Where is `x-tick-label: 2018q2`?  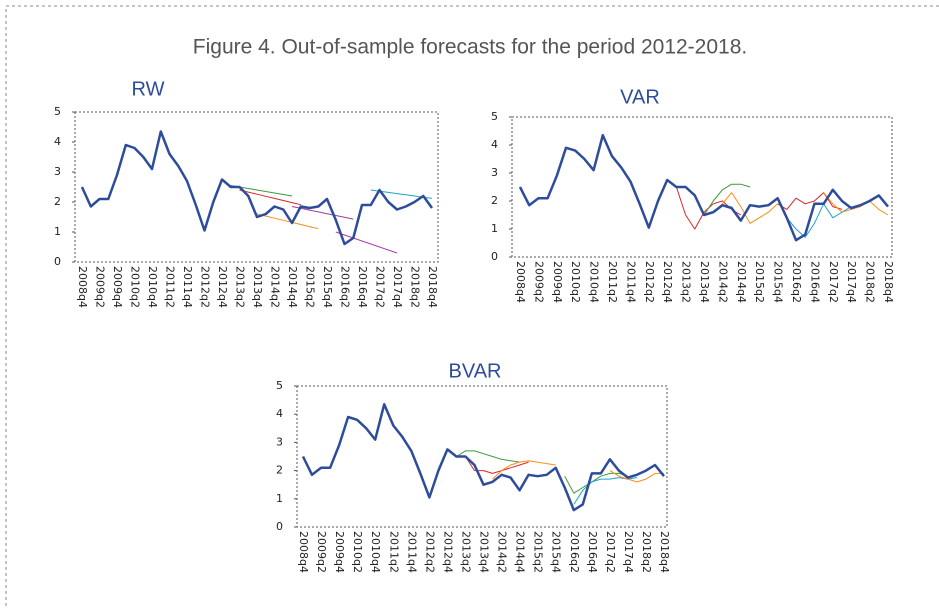 x-tick-label: 2018q2 is located at coordinates (415, 287).